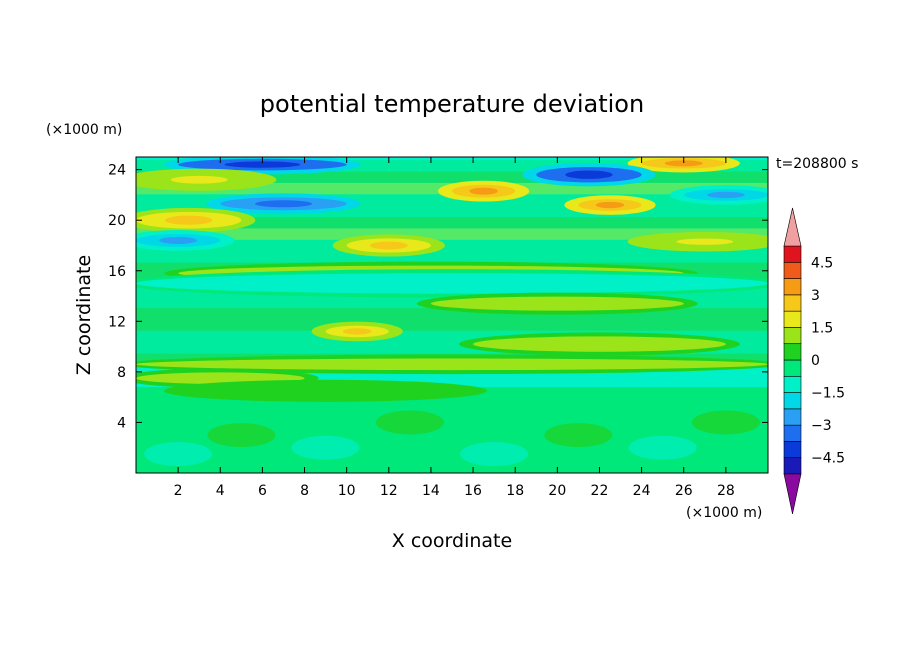  I want to click on x-axis-label: X coordinate, so click(452, 541).